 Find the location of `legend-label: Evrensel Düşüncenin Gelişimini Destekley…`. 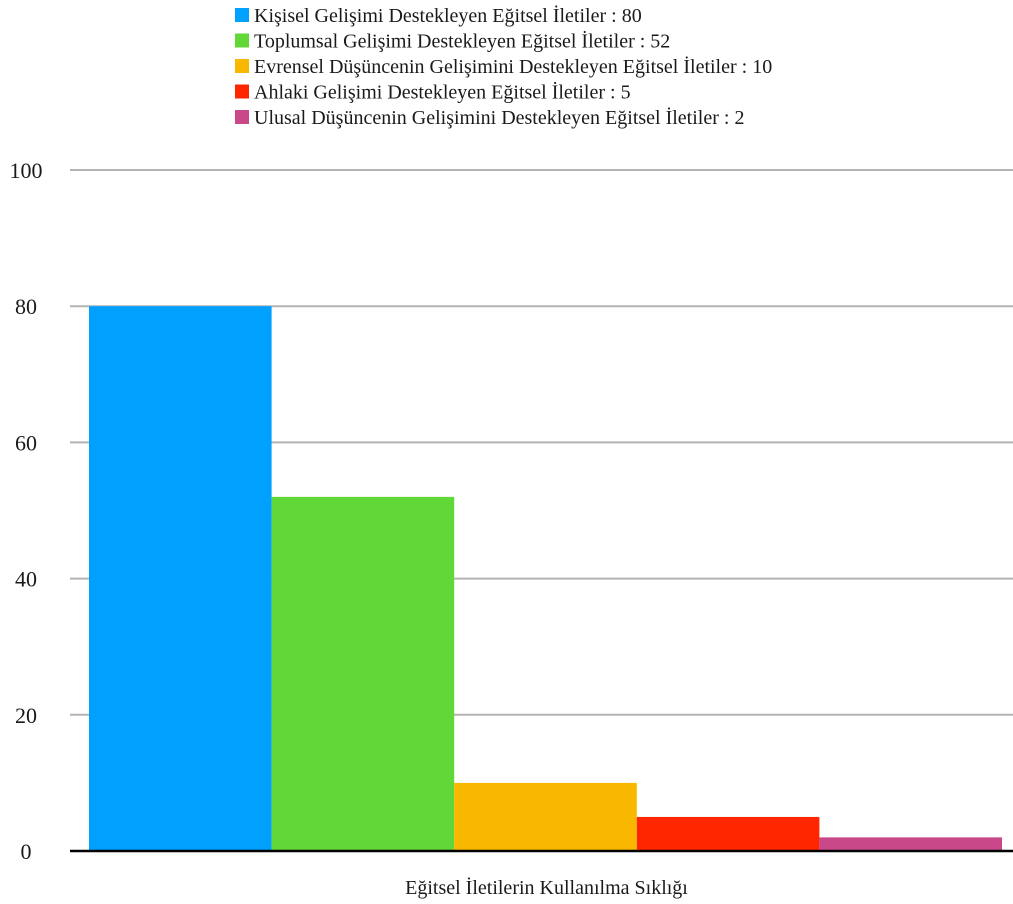

legend-label: Evrensel Düşüncenin Gelişimini Destekley… is located at coordinates (513, 66).